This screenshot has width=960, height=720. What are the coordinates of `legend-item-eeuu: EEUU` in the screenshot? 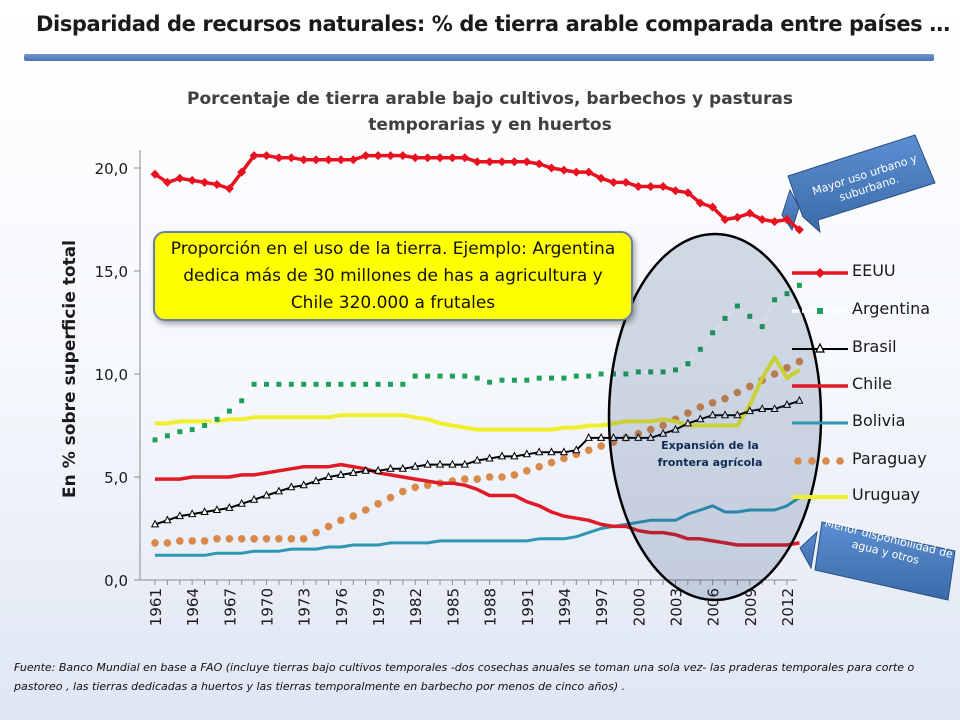 It's located at (875, 273).